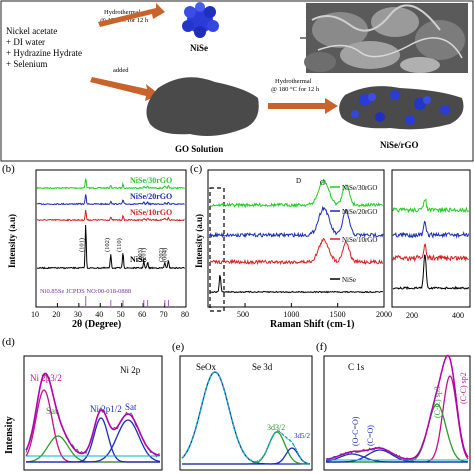 The height and width of the screenshot is (474, 474). I want to click on c1s-fit-curves, so click(397, 408).